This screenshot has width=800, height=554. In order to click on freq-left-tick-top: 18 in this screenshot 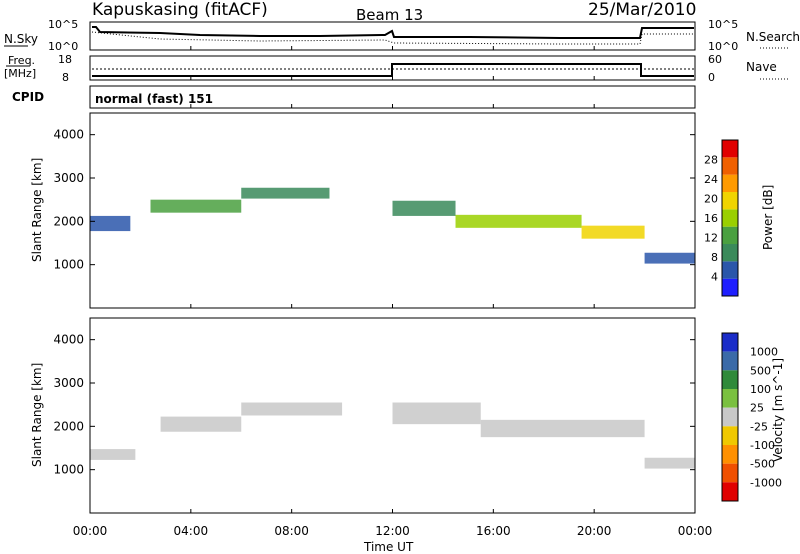, I will do `click(65, 59)`.